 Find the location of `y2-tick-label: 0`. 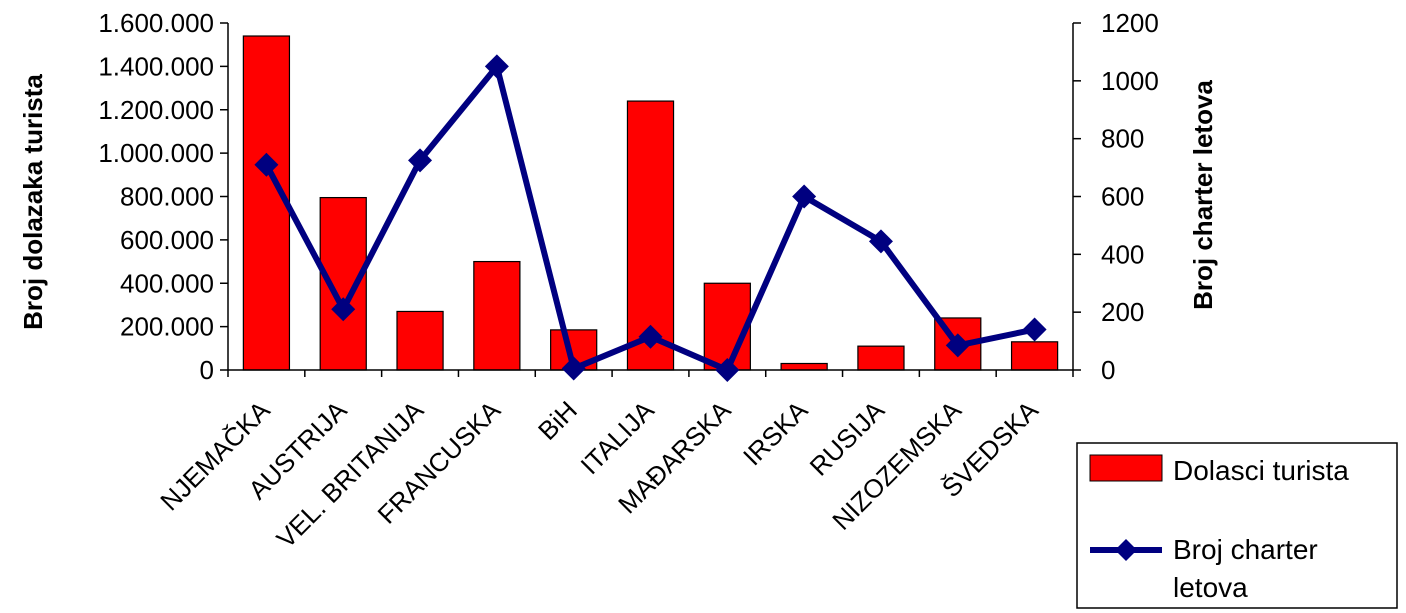

y2-tick-label: 0 is located at coordinates (1108, 370).